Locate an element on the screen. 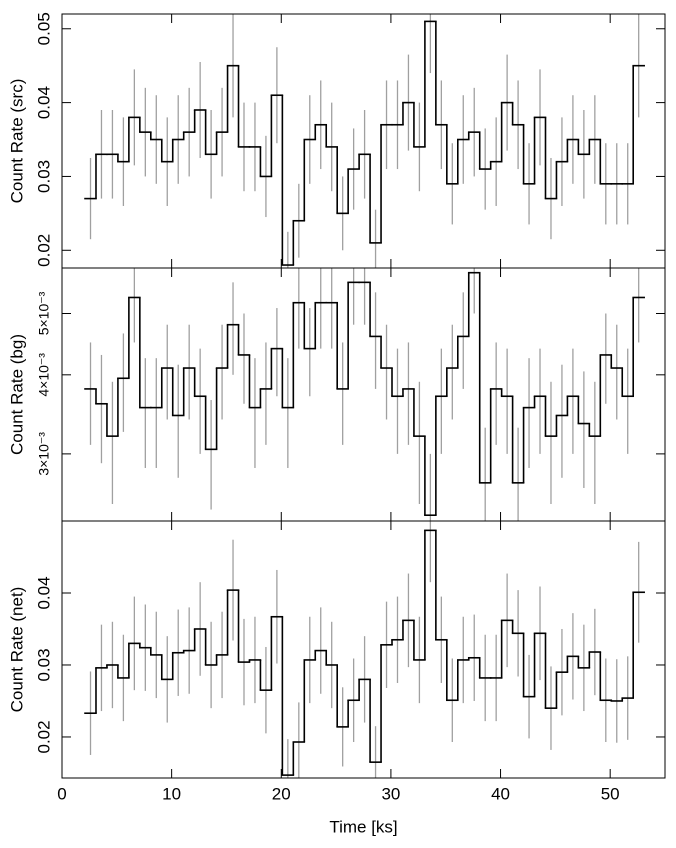 This screenshot has width=676, height=848. y-axis-title: Count Rate (net) is located at coordinates (16, 650).